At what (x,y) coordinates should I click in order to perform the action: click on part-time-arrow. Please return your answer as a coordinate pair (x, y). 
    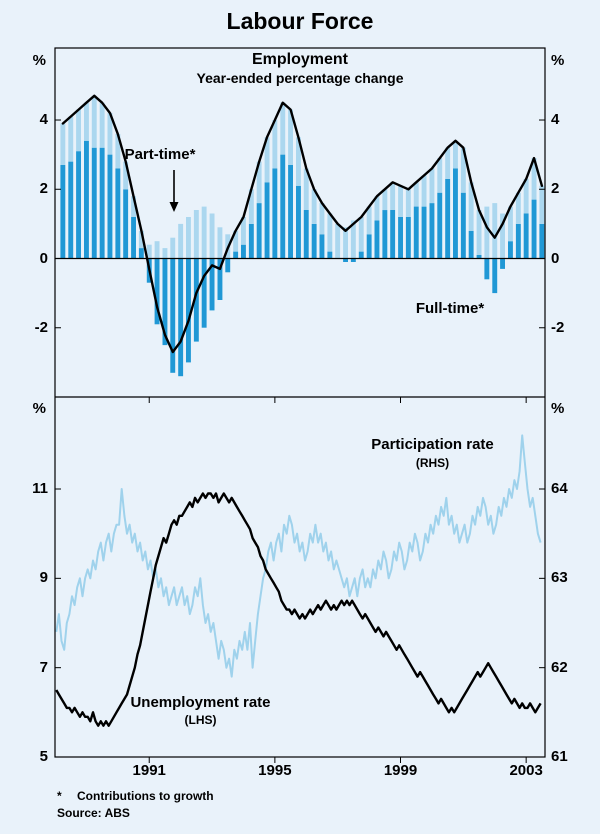
    Looking at the image, I should click on (174, 191).